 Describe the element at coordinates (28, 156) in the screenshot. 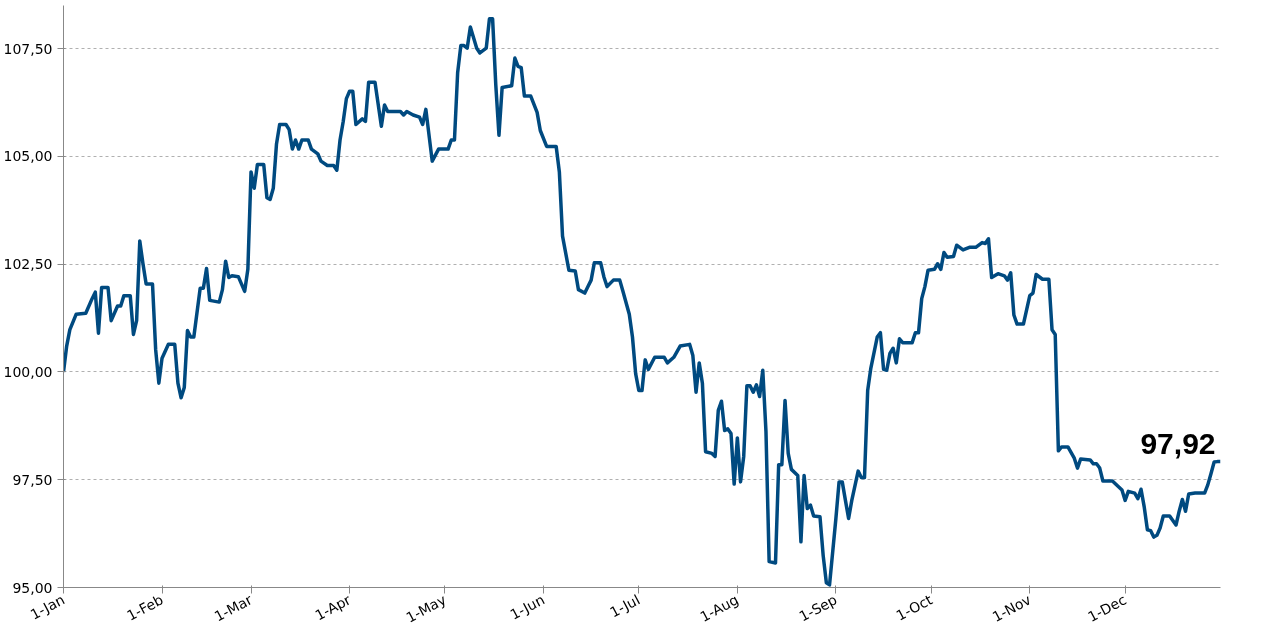

I see `y-tick-label: 105,00` at that location.